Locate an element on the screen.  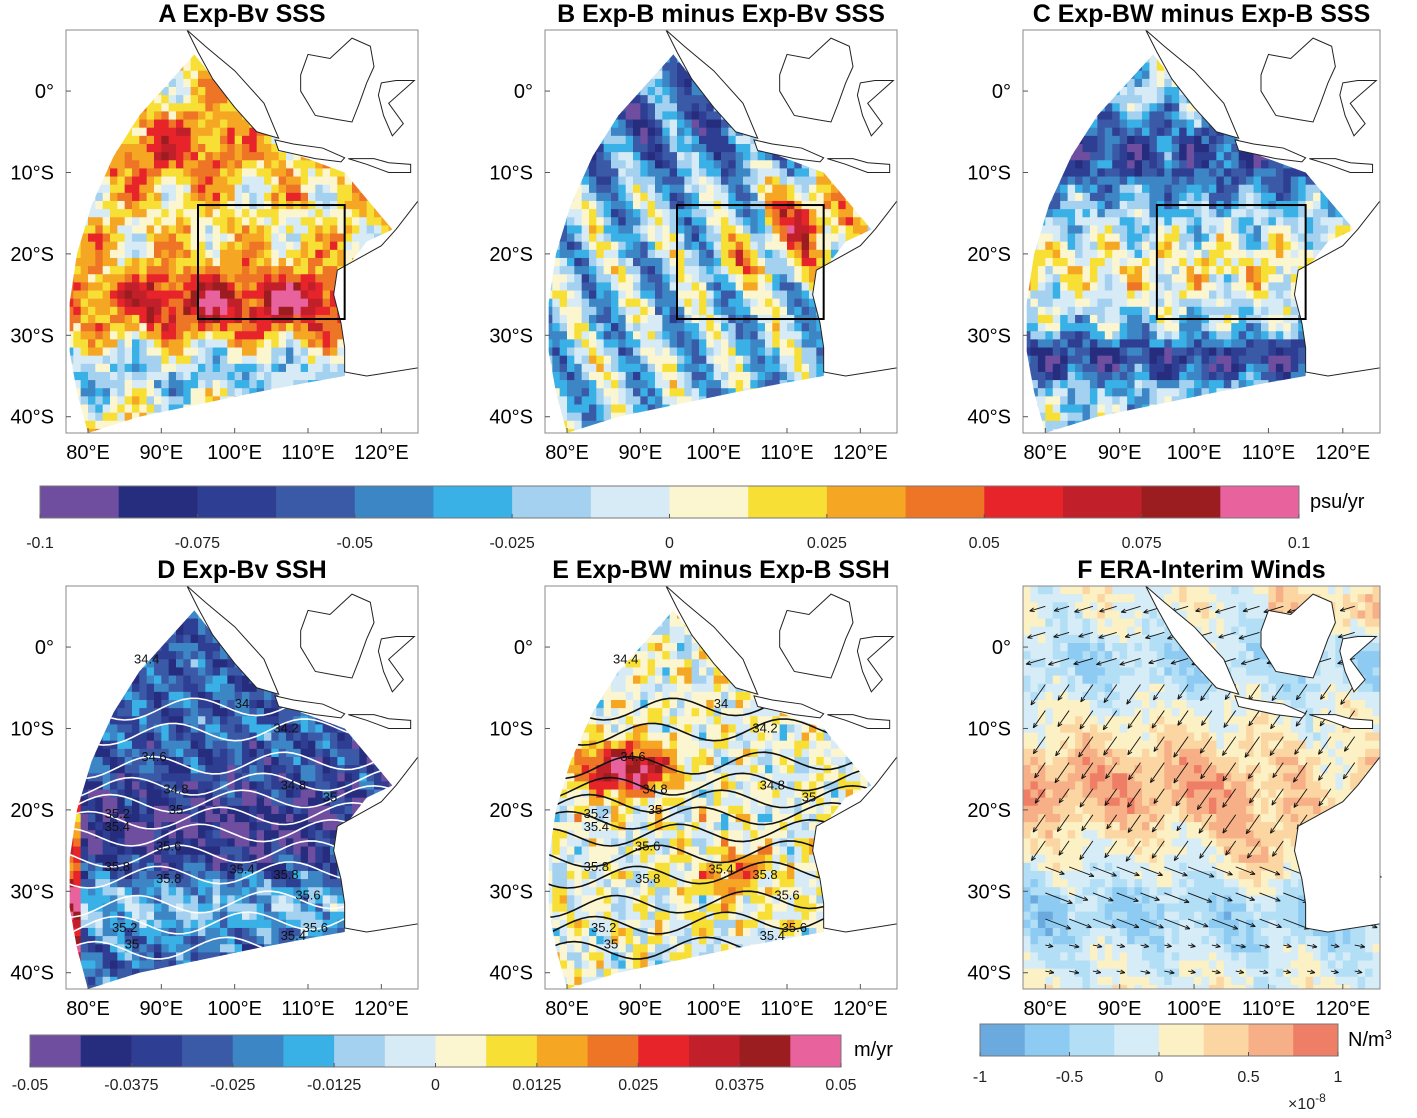
panel-title-text: Exp-Bv SSH is located at coordinates (254, 570).